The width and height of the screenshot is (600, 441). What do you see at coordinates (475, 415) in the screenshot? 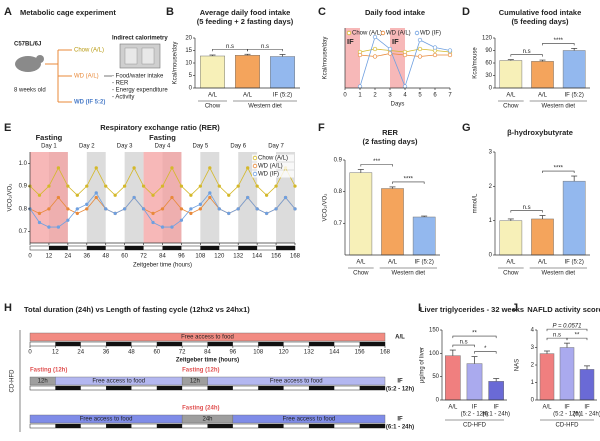
I see `x-tick-note: (5:2 - 12h)` at bounding box center [475, 415].